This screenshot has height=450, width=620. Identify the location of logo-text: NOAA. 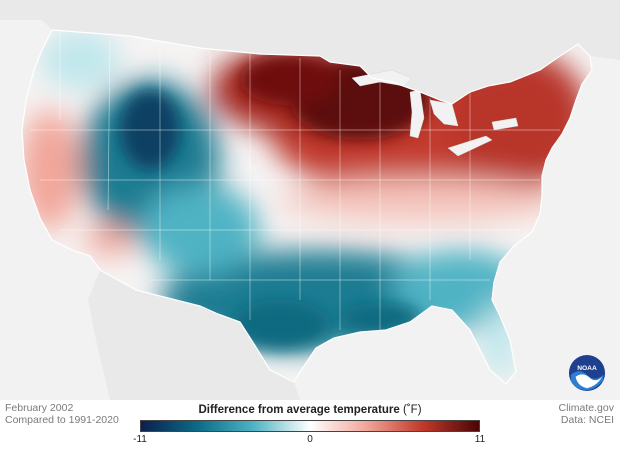
(587, 368).